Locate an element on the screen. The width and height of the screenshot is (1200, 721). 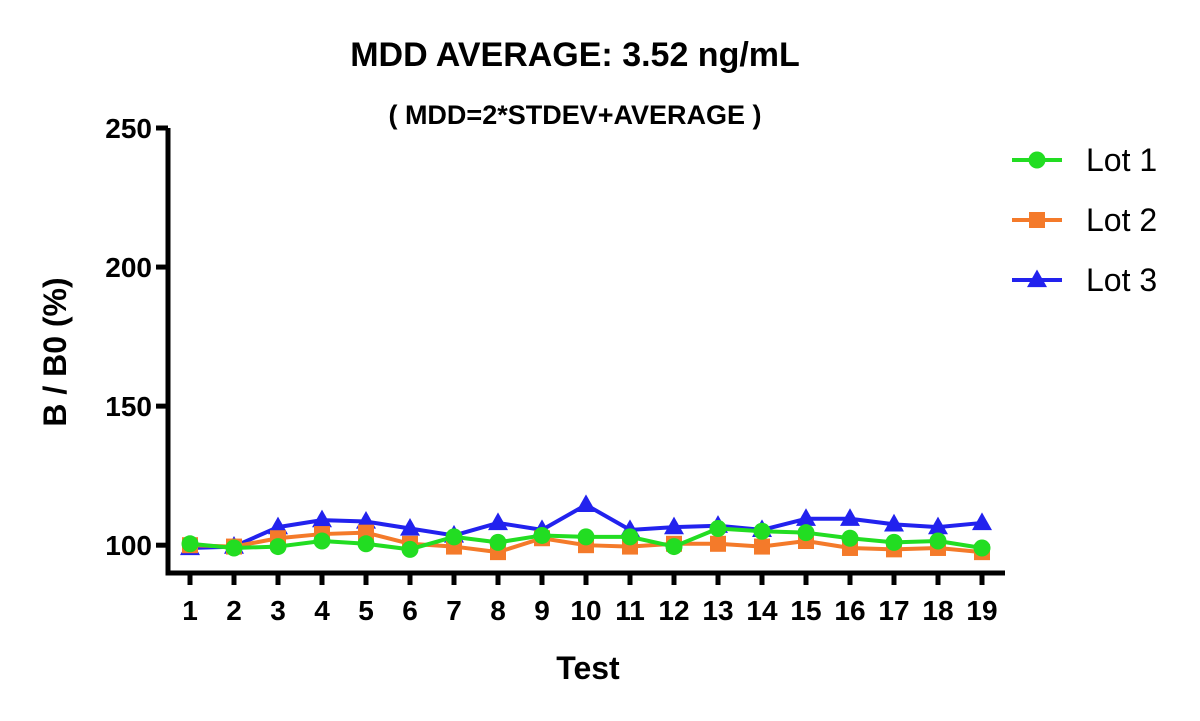
x-tick-label: 18 is located at coordinates (937, 610).